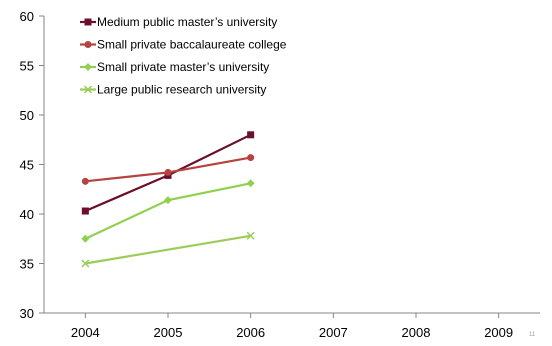 Image resolution: width=552 pixels, height=346 pixels. I want to click on legend-item: Medium public master’s university, so click(178, 22).